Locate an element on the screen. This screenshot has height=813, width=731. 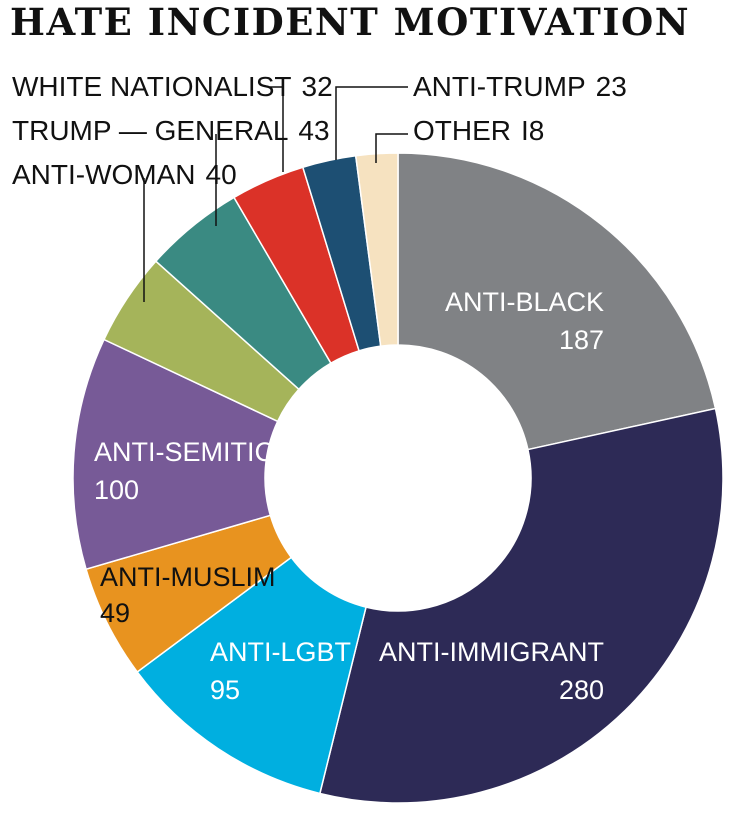
callout-value-other: I8 is located at coordinates (532, 130).